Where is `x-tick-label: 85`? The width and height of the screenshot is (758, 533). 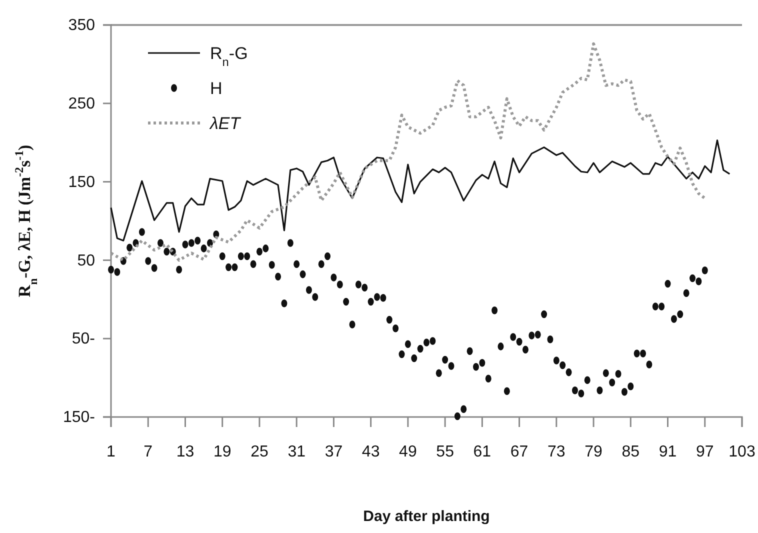
x-tick-label: 85 is located at coordinates (631, 451).